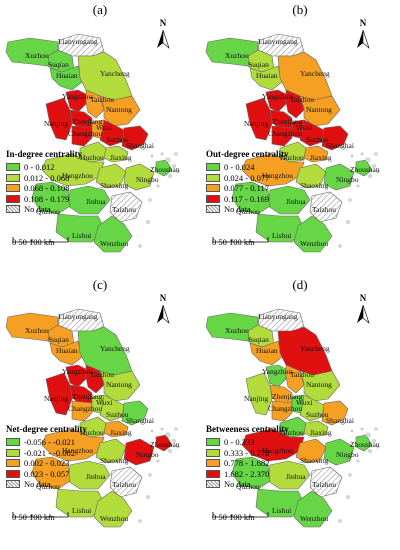 The height and width of the screenshot is (550, 400). I want to click on city-label-wenzhou: Wenzhou, so click(314, 243).